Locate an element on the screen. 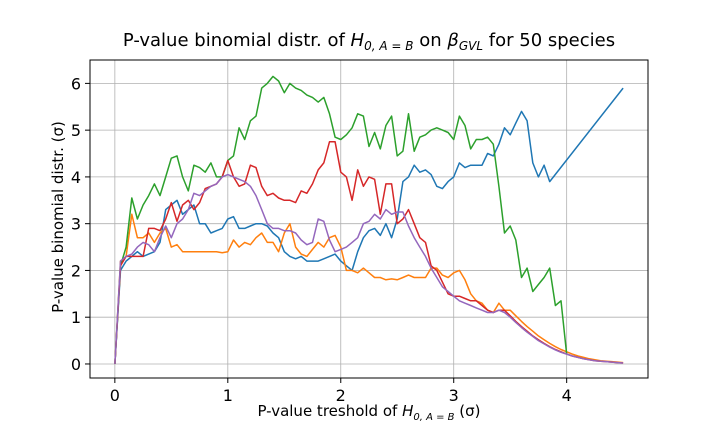  chart-title-prefix: P-value binomial distr. of is located at coordinates (237, 40).